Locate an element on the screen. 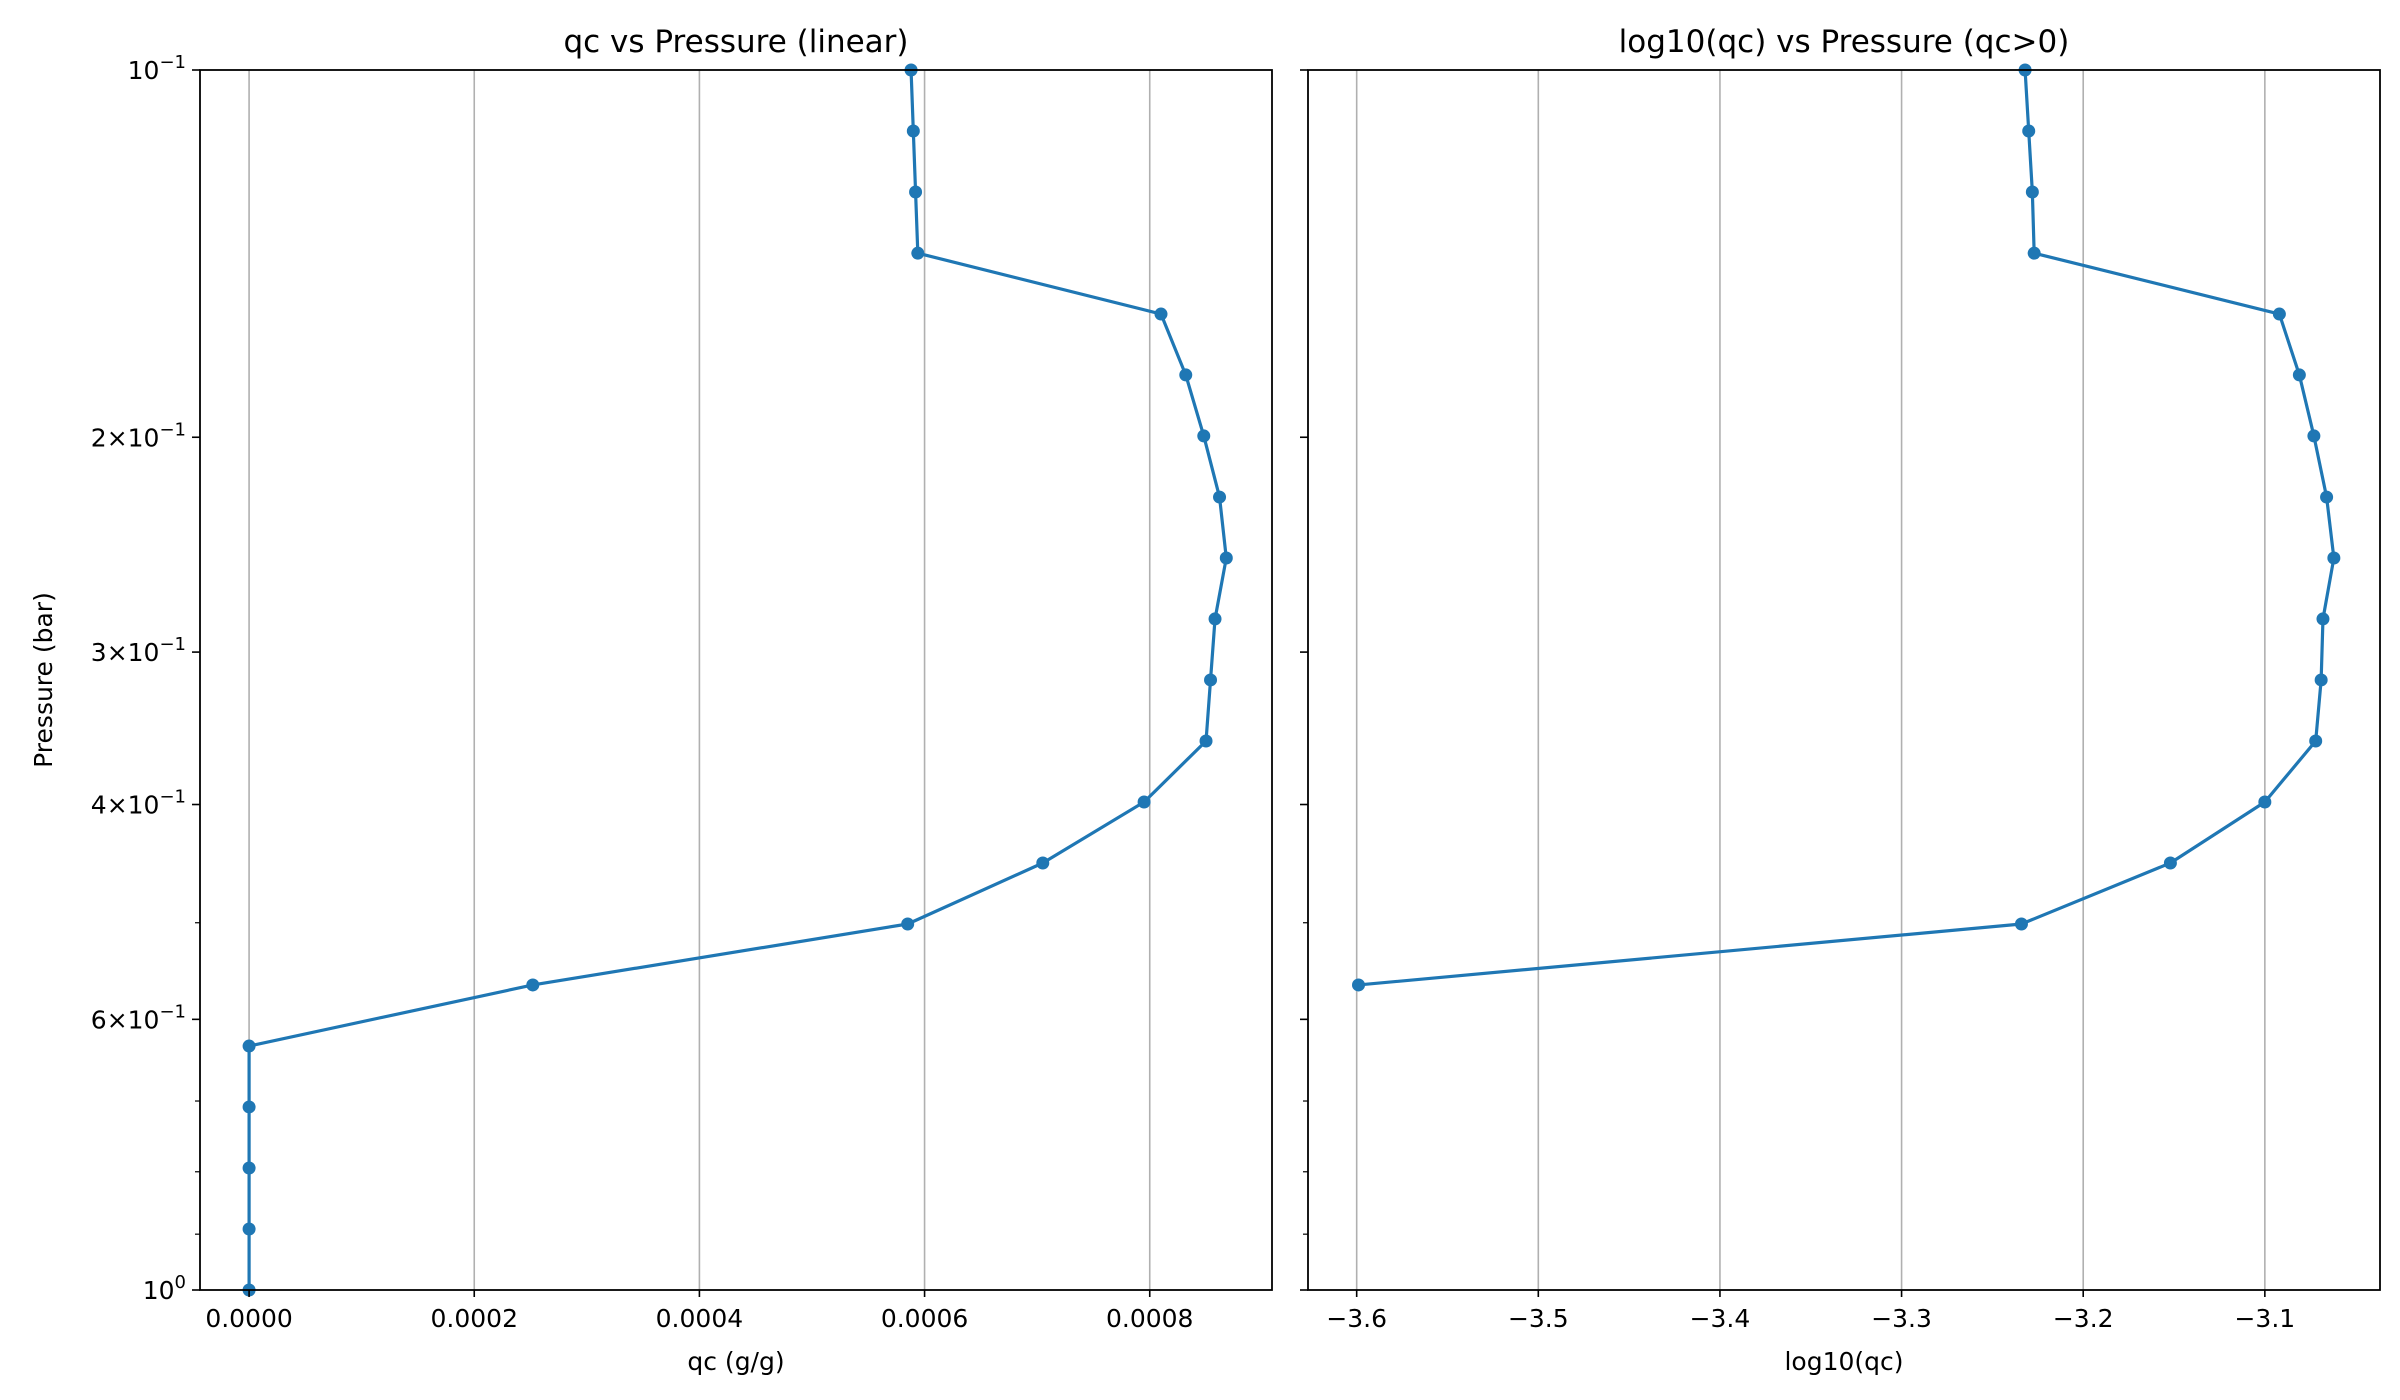  right-x-tick-label: −3.1 is located at coordinates (2264, 1318).